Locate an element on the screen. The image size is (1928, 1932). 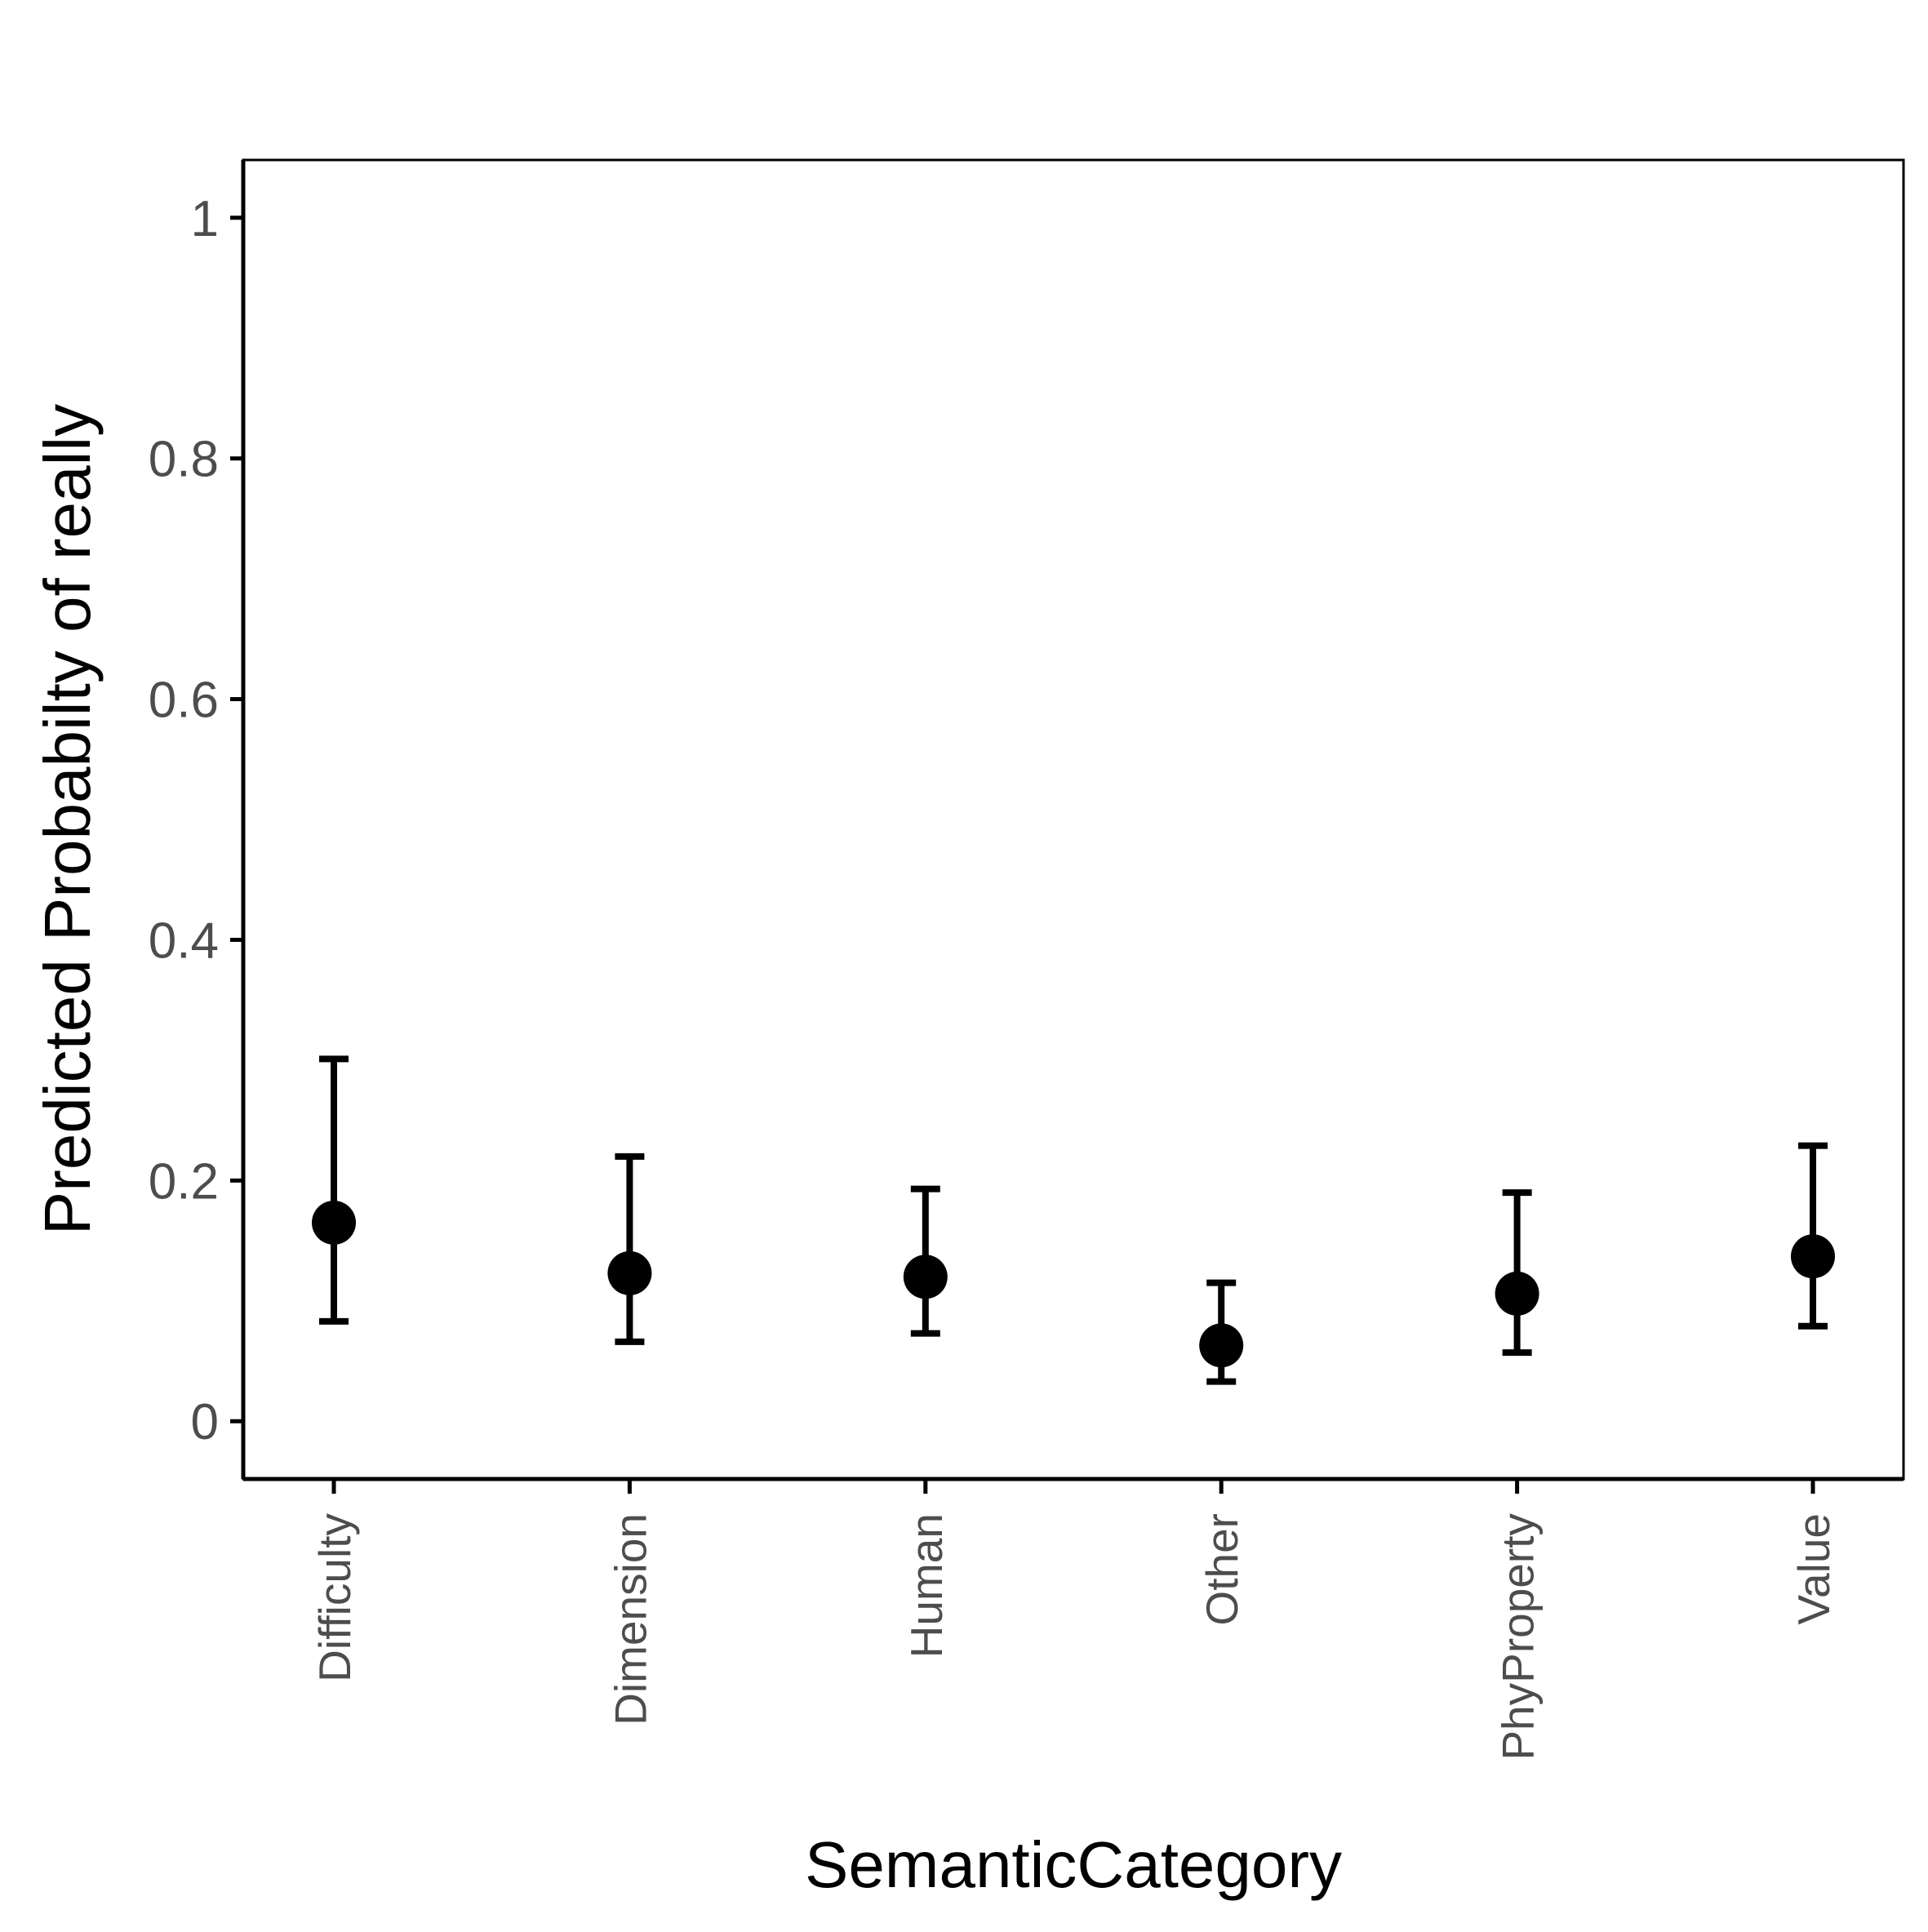
point-group-dimension is located at coordinates (630, 1249).